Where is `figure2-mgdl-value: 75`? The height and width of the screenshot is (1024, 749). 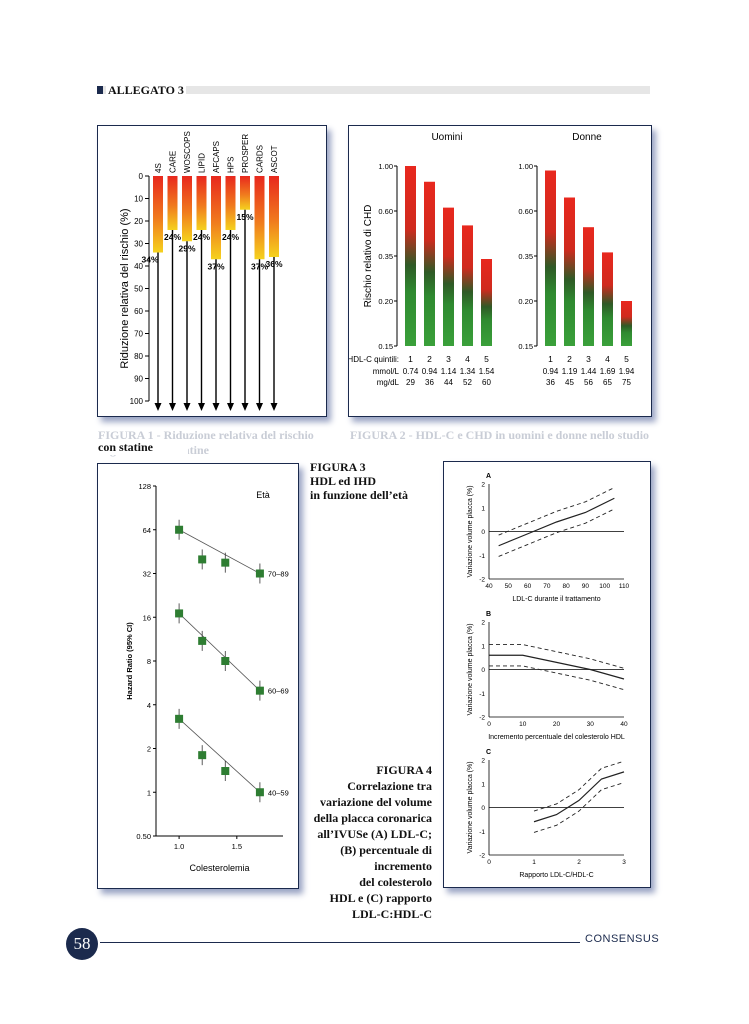
figure2-mgdl-value: 75 is located at coordinates (626, 382).